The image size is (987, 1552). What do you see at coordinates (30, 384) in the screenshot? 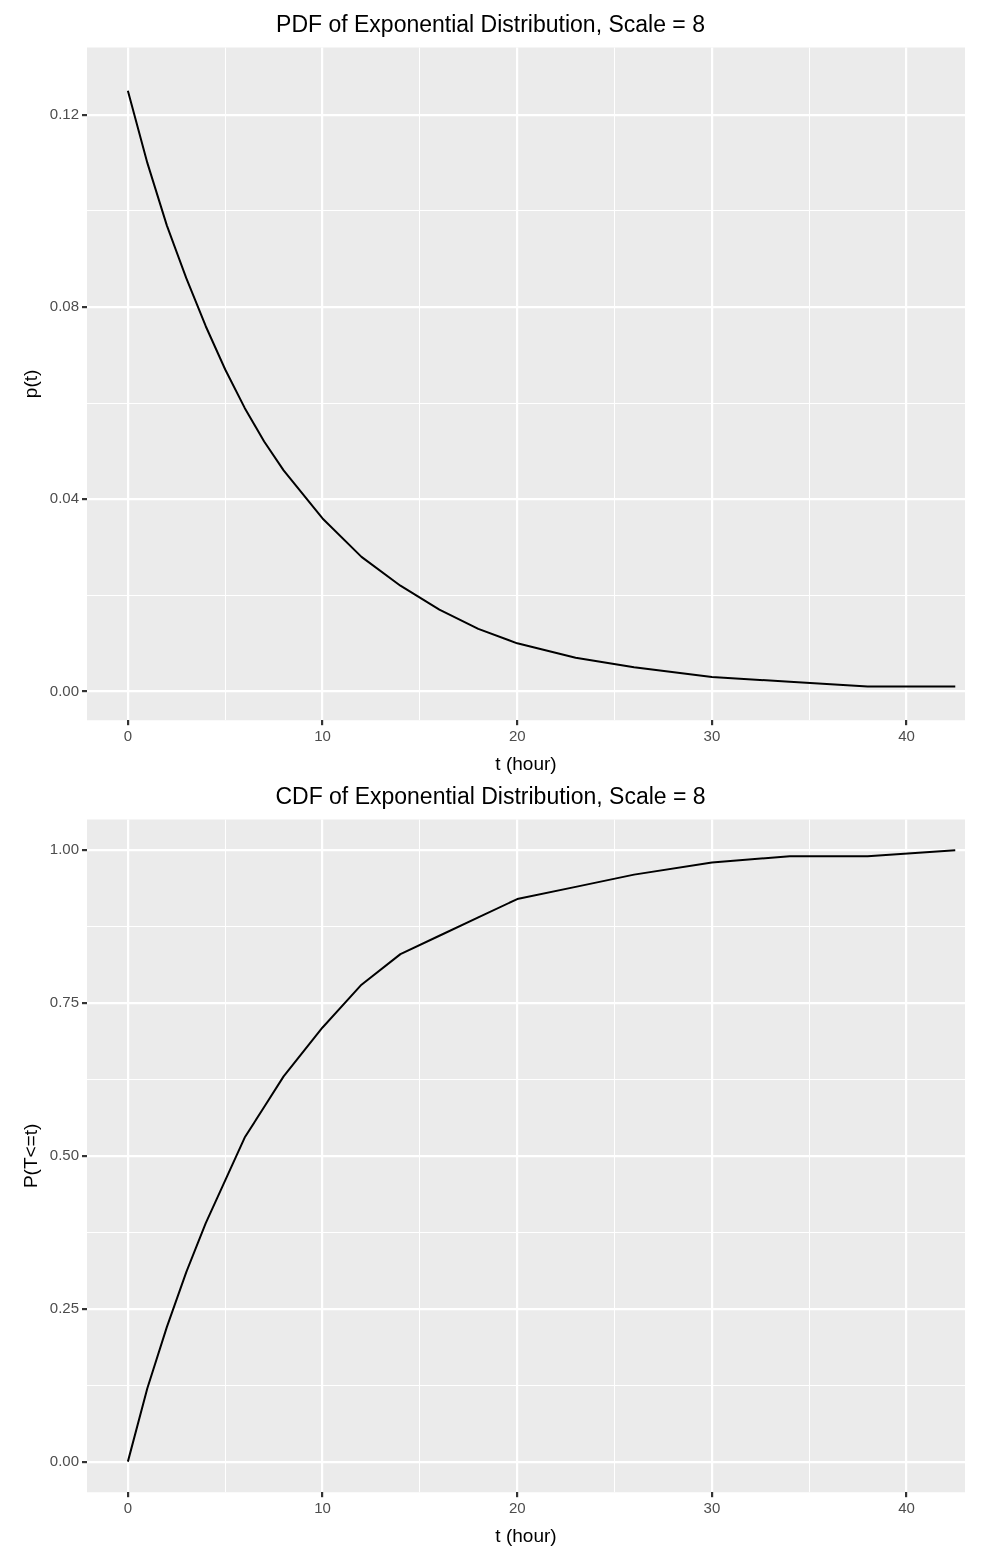
I see `y-axis-title: p(t)` at bounding box center [30, 384].